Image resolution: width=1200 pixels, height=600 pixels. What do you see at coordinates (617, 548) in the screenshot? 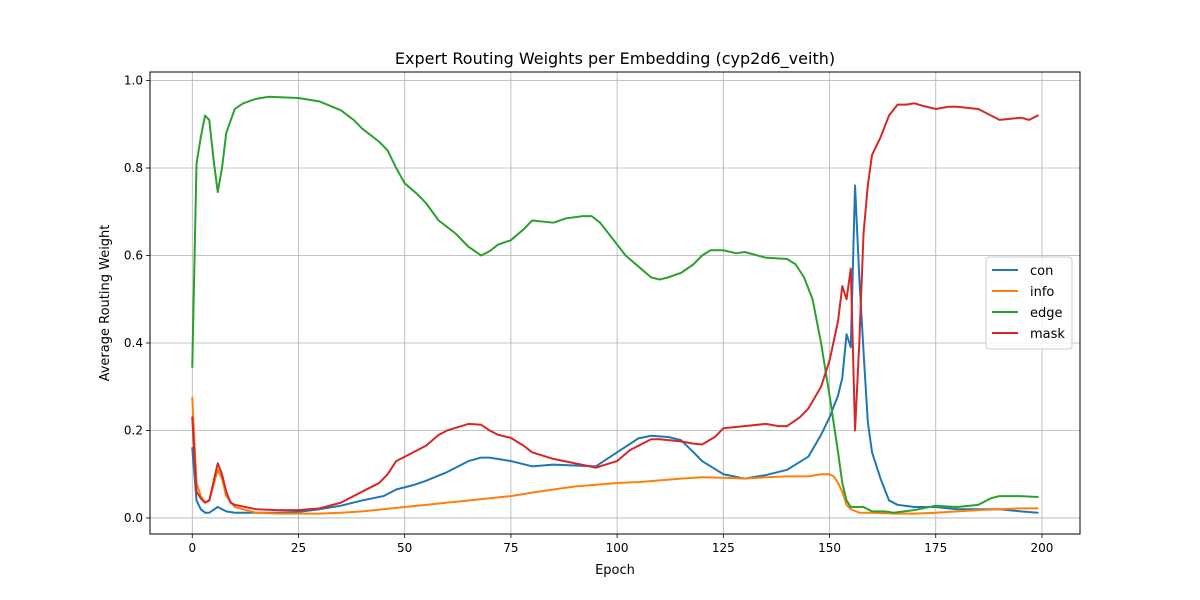
I see `x-tick-label: 100` at bounding box center [617, 548].